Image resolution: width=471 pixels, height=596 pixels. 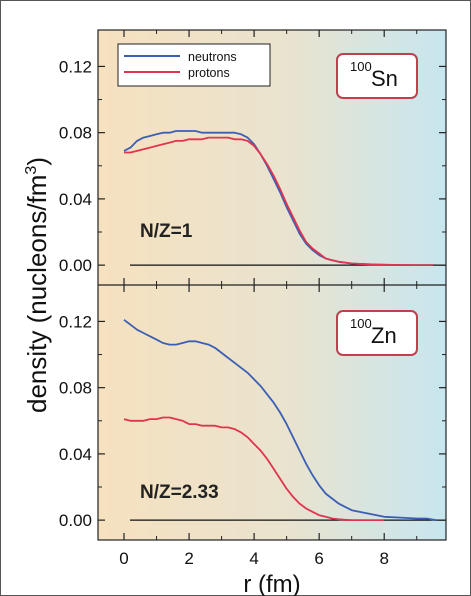 I want to click on y-tick-label-top: 0.04, so click(x=75, y=199).